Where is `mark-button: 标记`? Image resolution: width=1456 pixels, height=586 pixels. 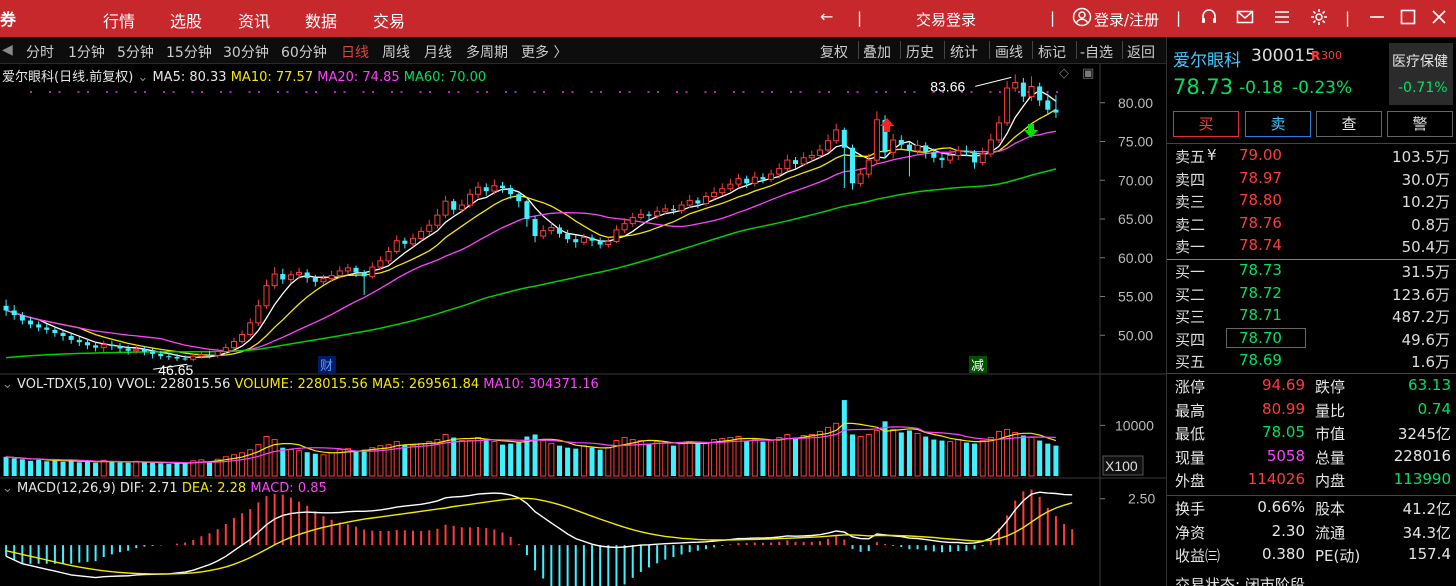
mark-button: 标记 is located at coordinates (1052, 53).